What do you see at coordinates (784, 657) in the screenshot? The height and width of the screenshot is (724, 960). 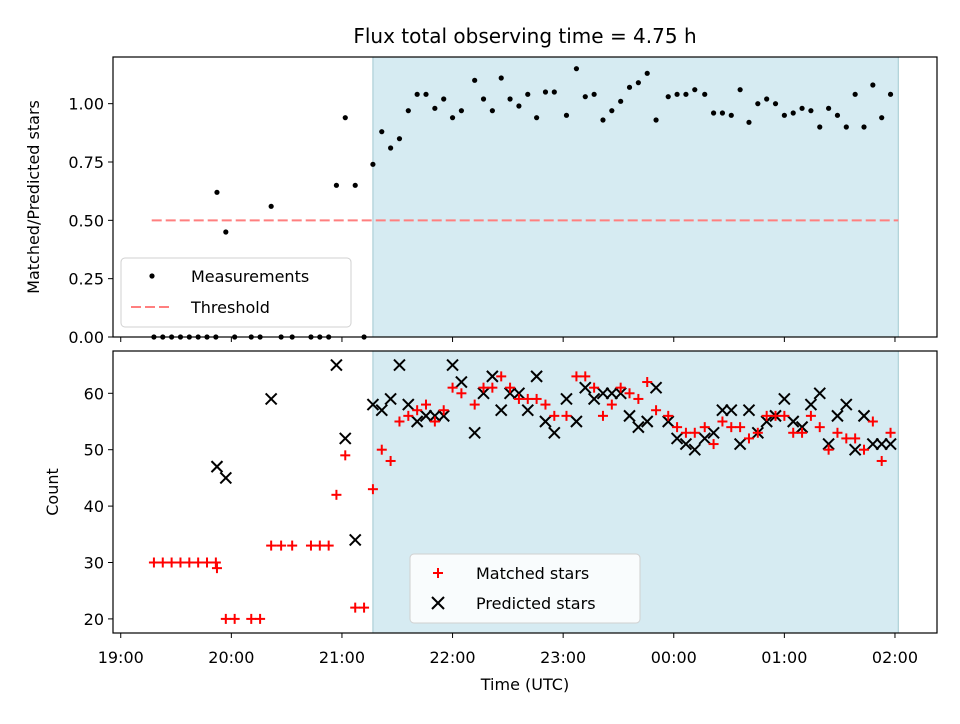 I see `x-tick-label: 01:00` at bounding box center [784, 657].